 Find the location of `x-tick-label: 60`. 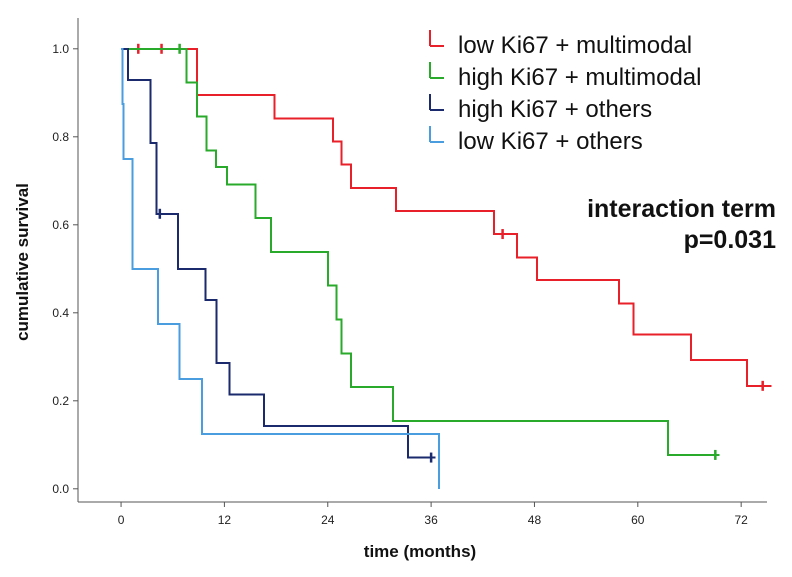

x-tick-label: 60 is located at coordinates (638, 520).